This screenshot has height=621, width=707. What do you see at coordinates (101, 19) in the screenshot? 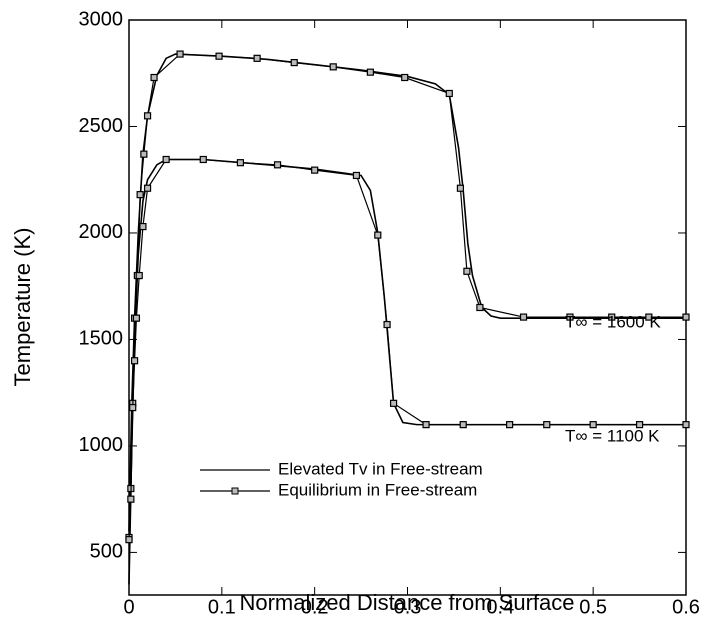
I see `y-tick-label: 3000` at bounding box center [101, 19].